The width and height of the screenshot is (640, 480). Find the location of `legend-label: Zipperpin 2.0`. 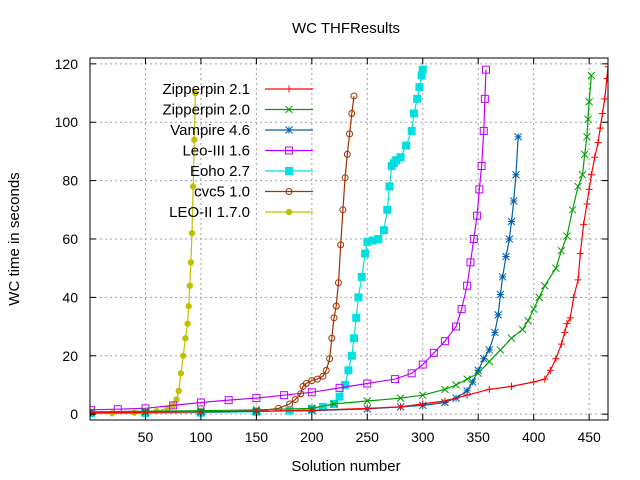

legend-label: Zipperpin 2.0 is located at coordinates (206, 110).